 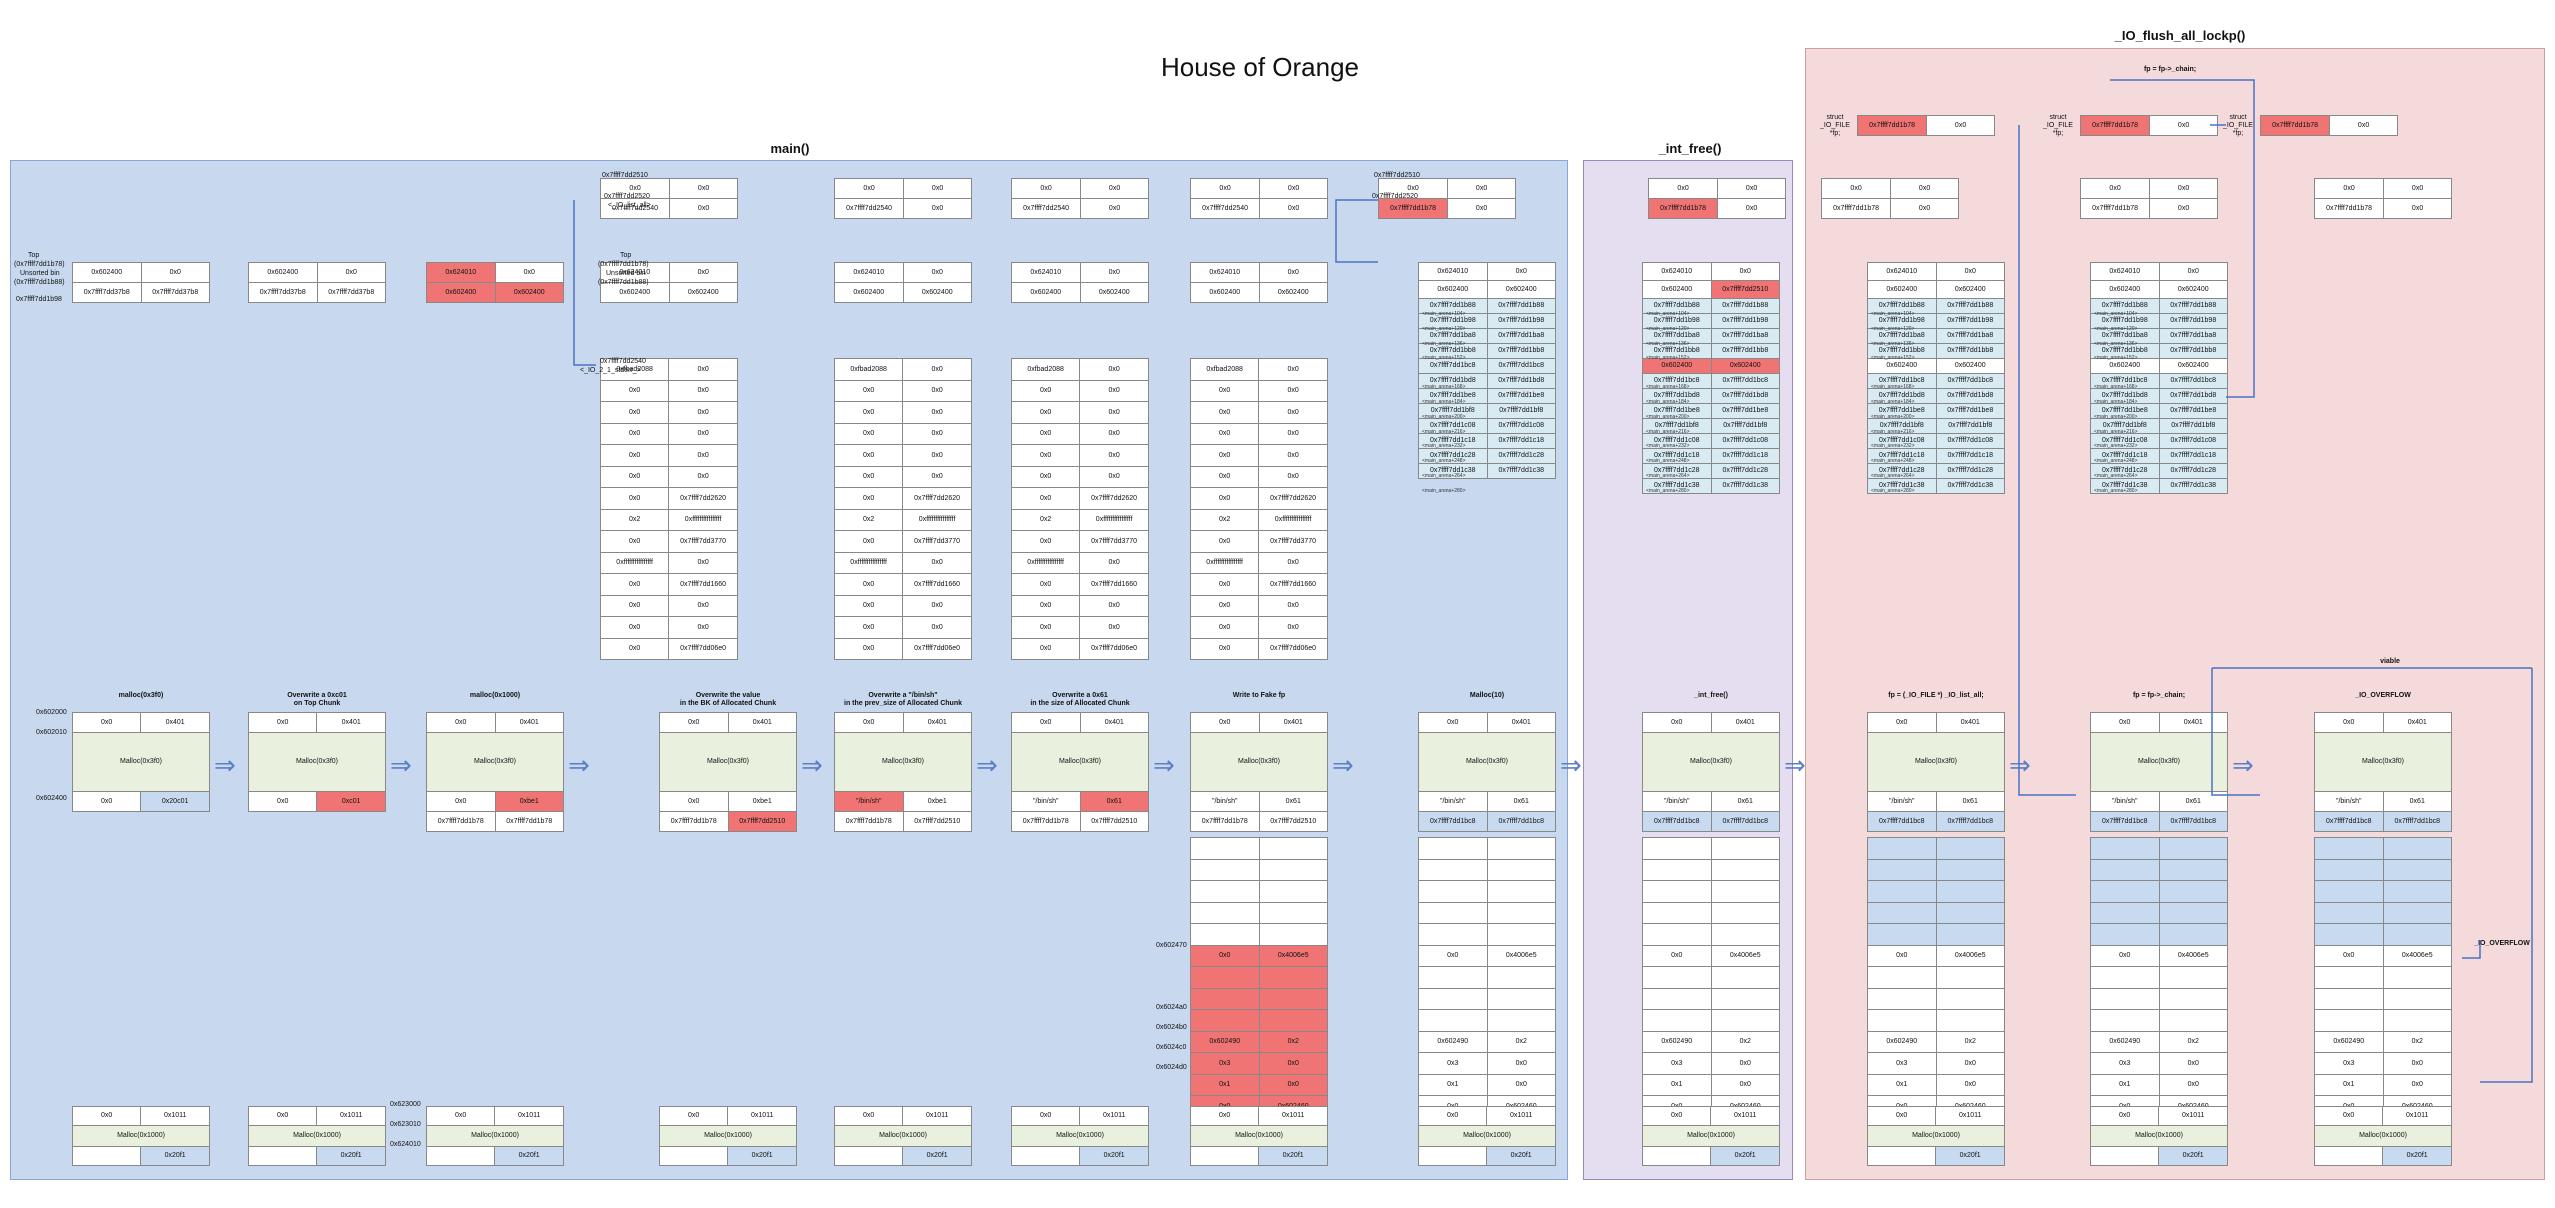 What do you see at coordinates (1935, 1136) in the screenshot?
I see `bottom-chunk-table-9: 0x0 0x1011 Malloc(0x1000) 0x20f1` at bounding box center [1935, 1136].